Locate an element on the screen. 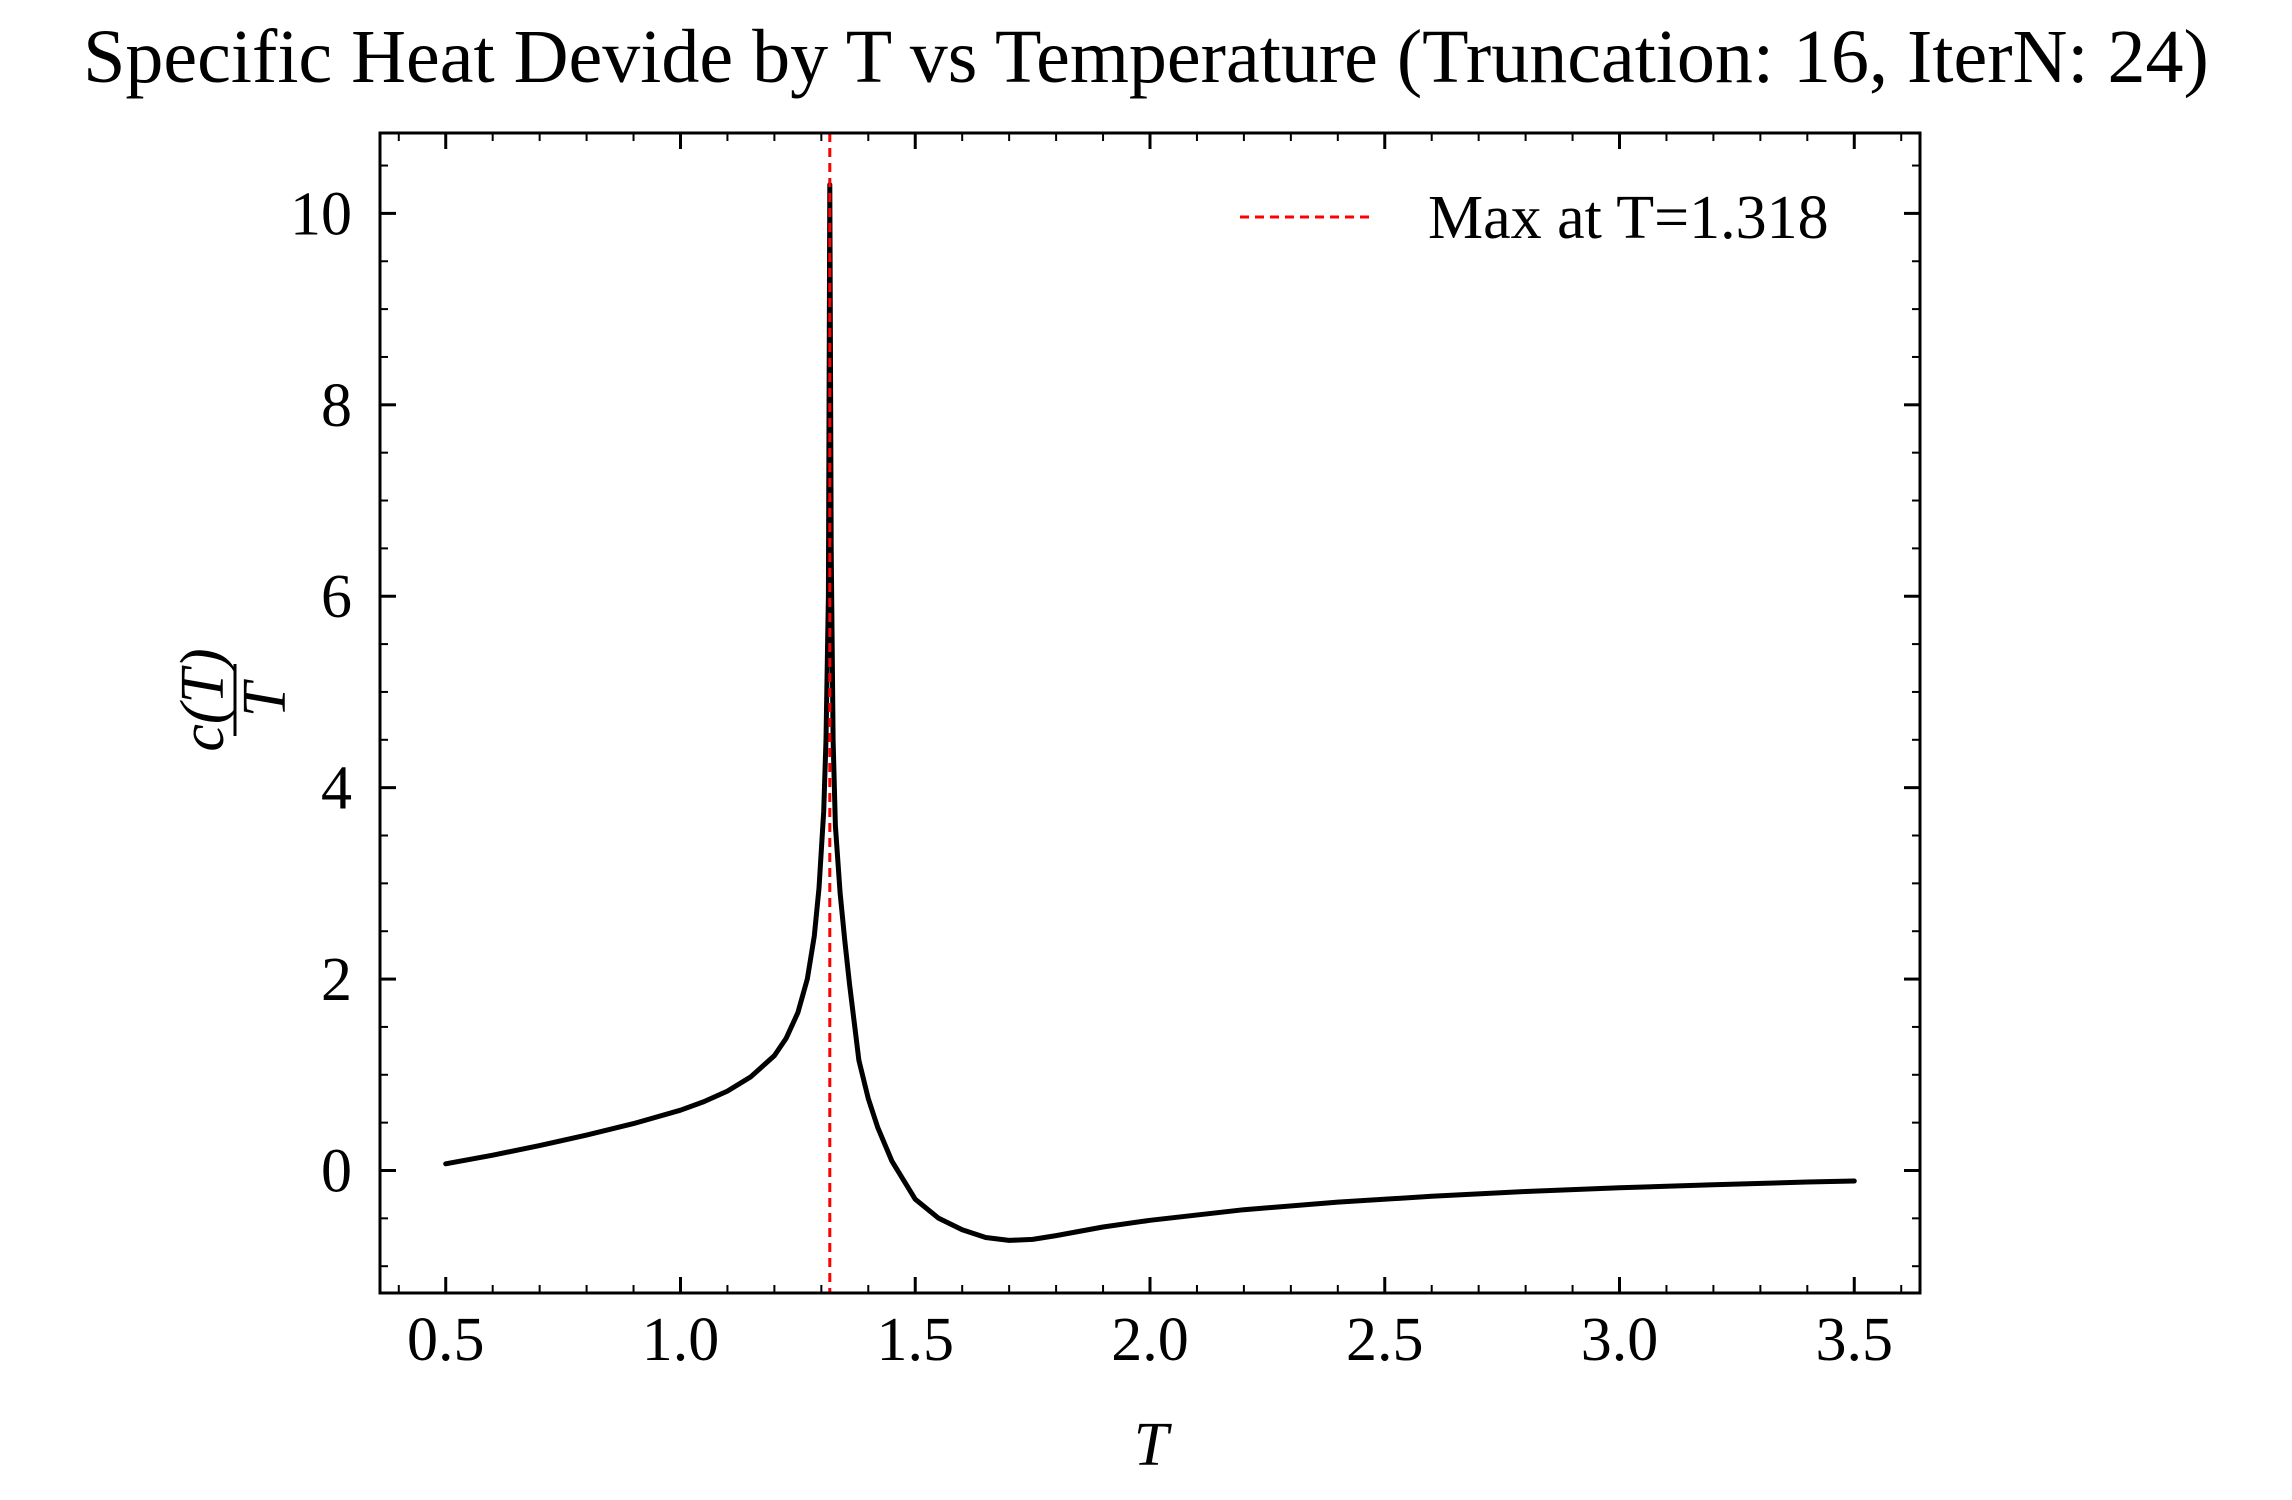 This screenshot has width=2292, height=1500. y-tick-label: 10 is located at coordinates (321, 214).